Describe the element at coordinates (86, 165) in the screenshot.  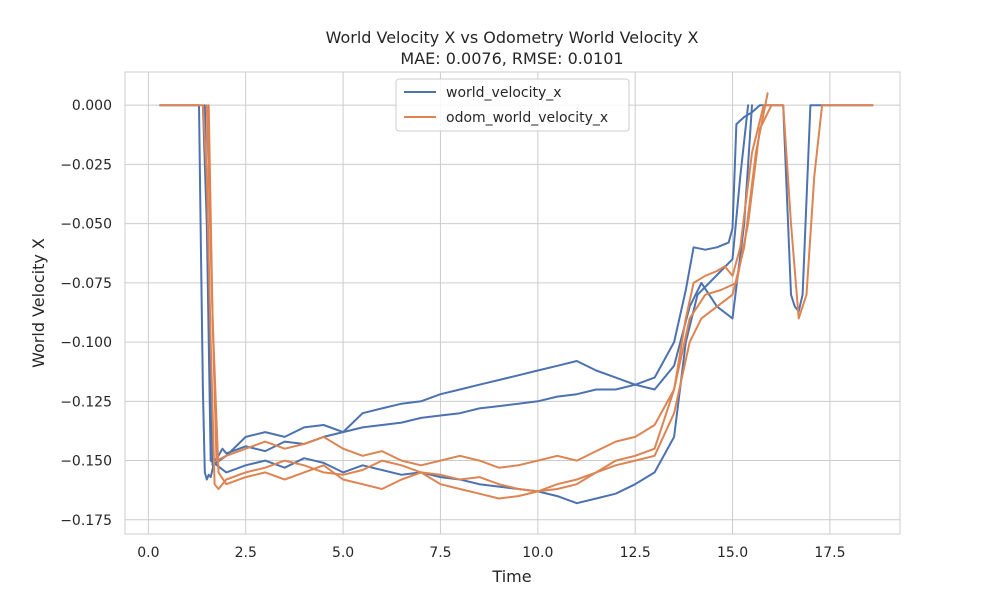
I see `y-tick-label: −0.025` at that location.